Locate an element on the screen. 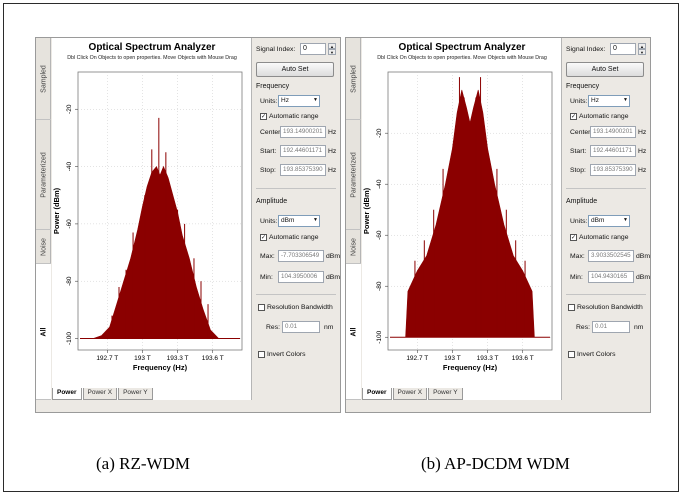 The image size is (683, 495). x-axis-label: Frequency (Hz) is located at coordinates (160, 367).